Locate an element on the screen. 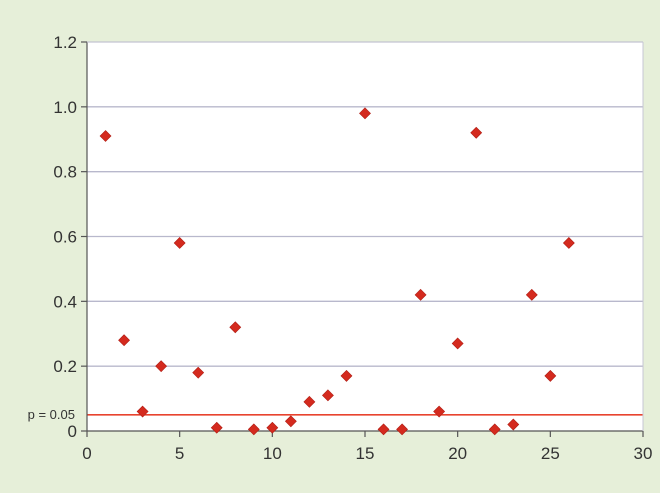  x-tick-label: 10 is located at coordinates (272, 453).